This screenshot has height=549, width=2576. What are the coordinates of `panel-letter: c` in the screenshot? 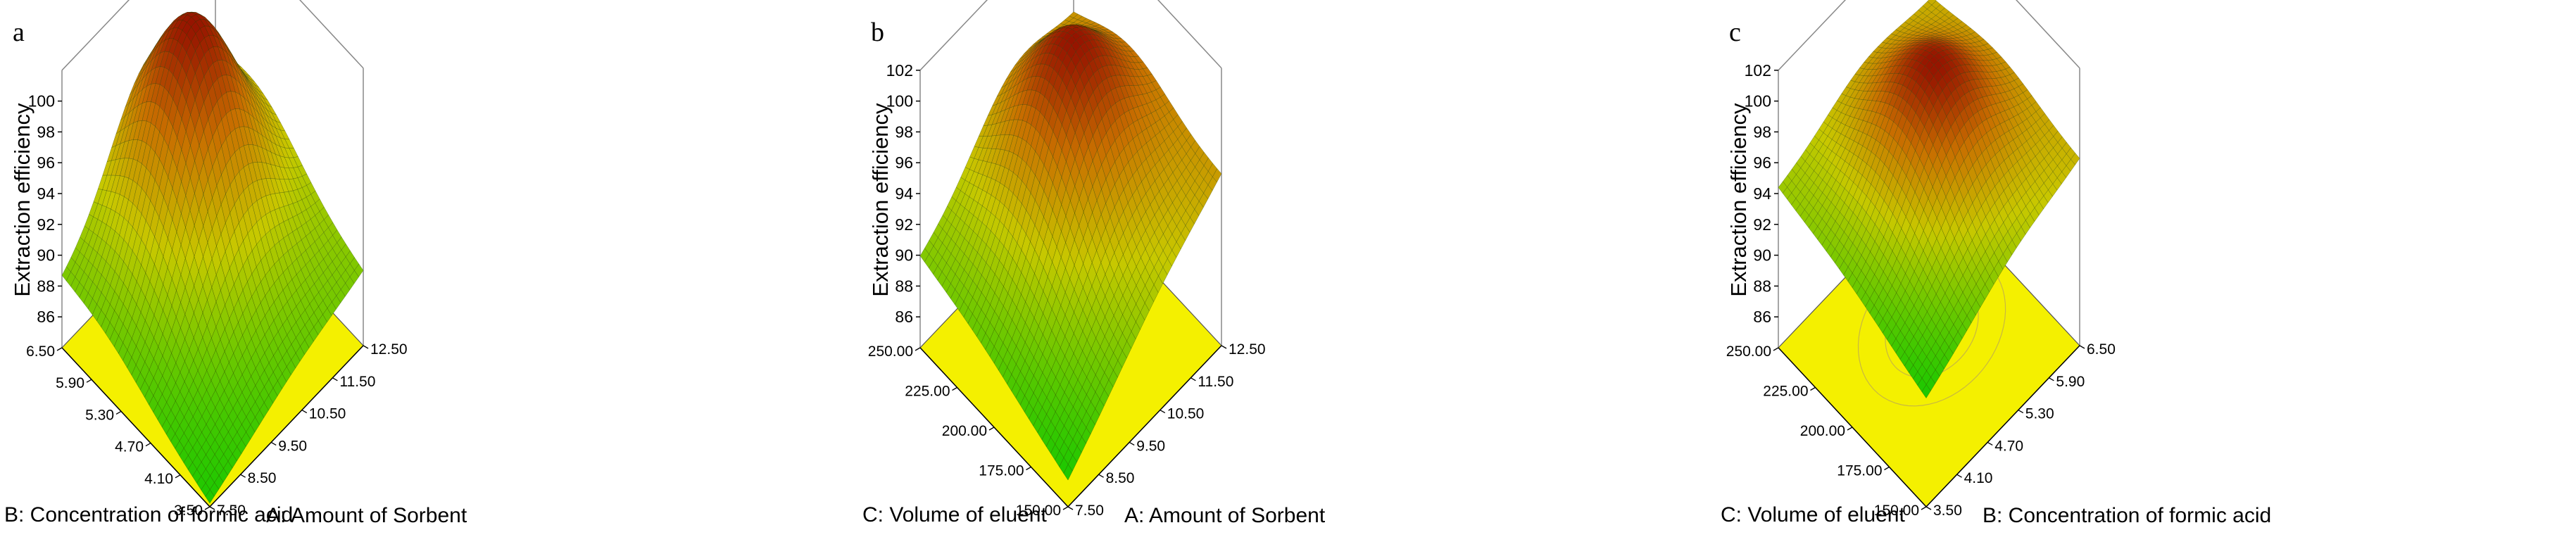 It's located at (1735, 32).